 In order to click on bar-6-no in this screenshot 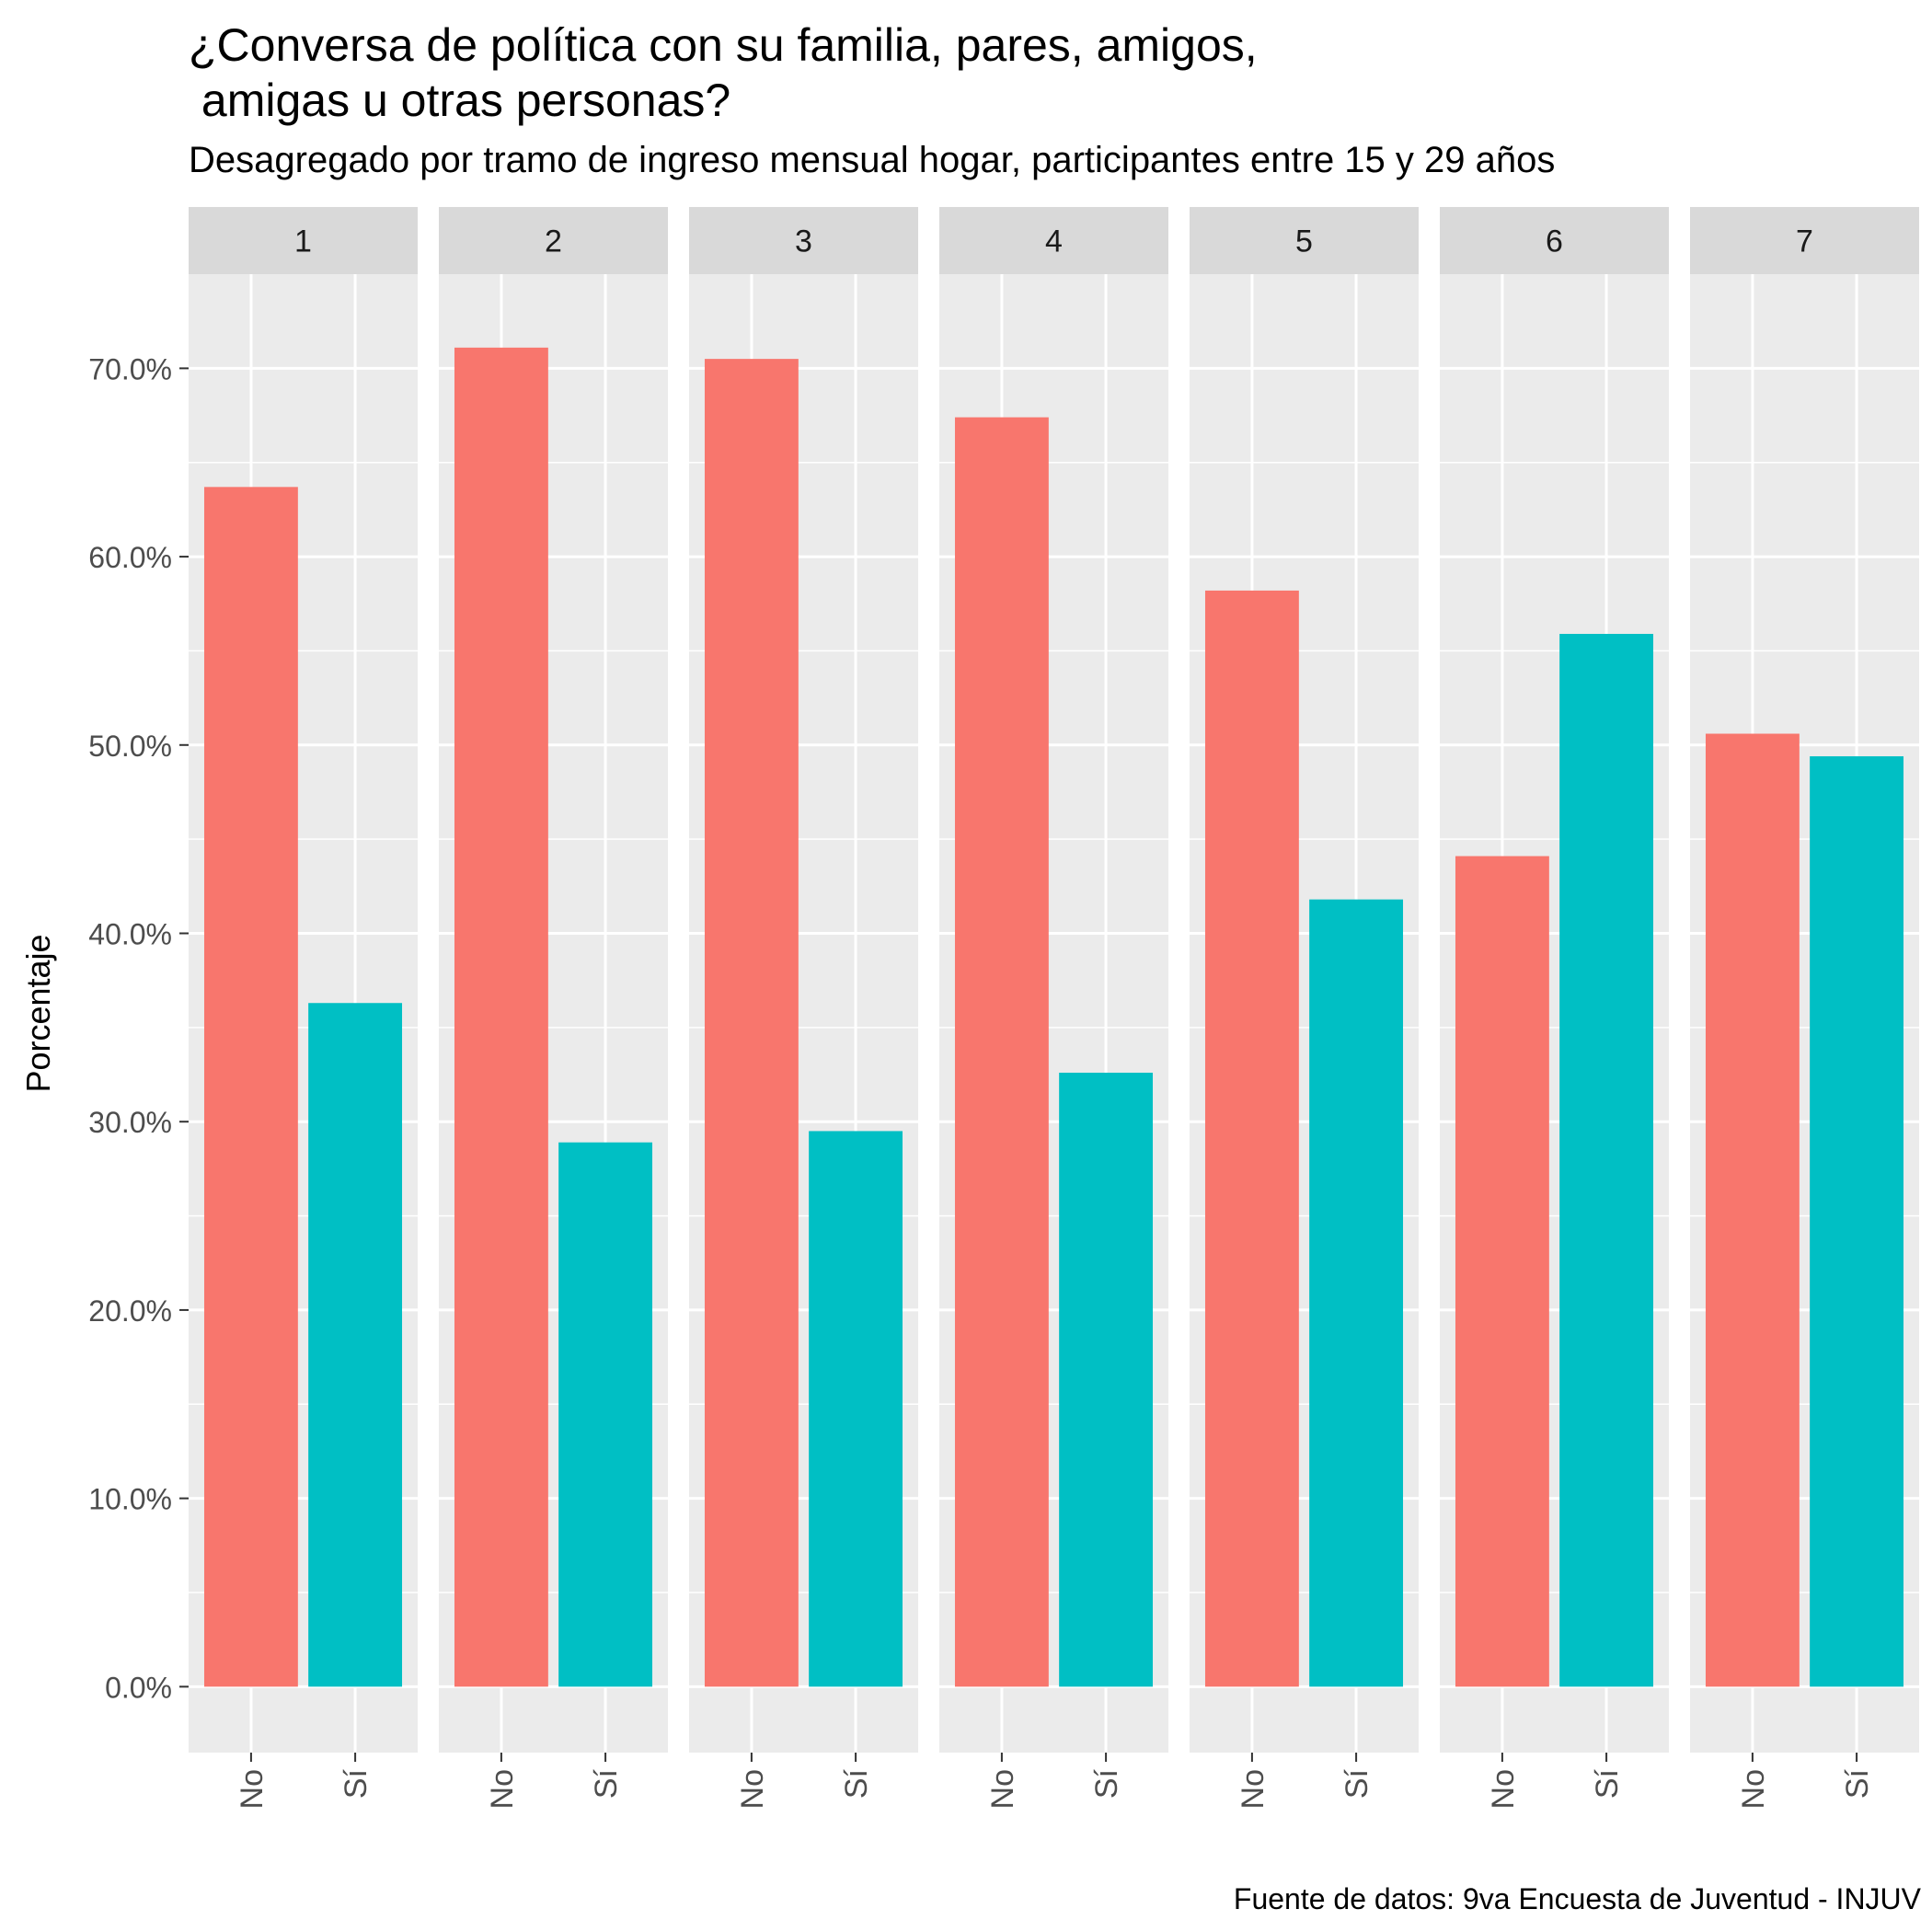, I will do `click(1502, 1271)`.